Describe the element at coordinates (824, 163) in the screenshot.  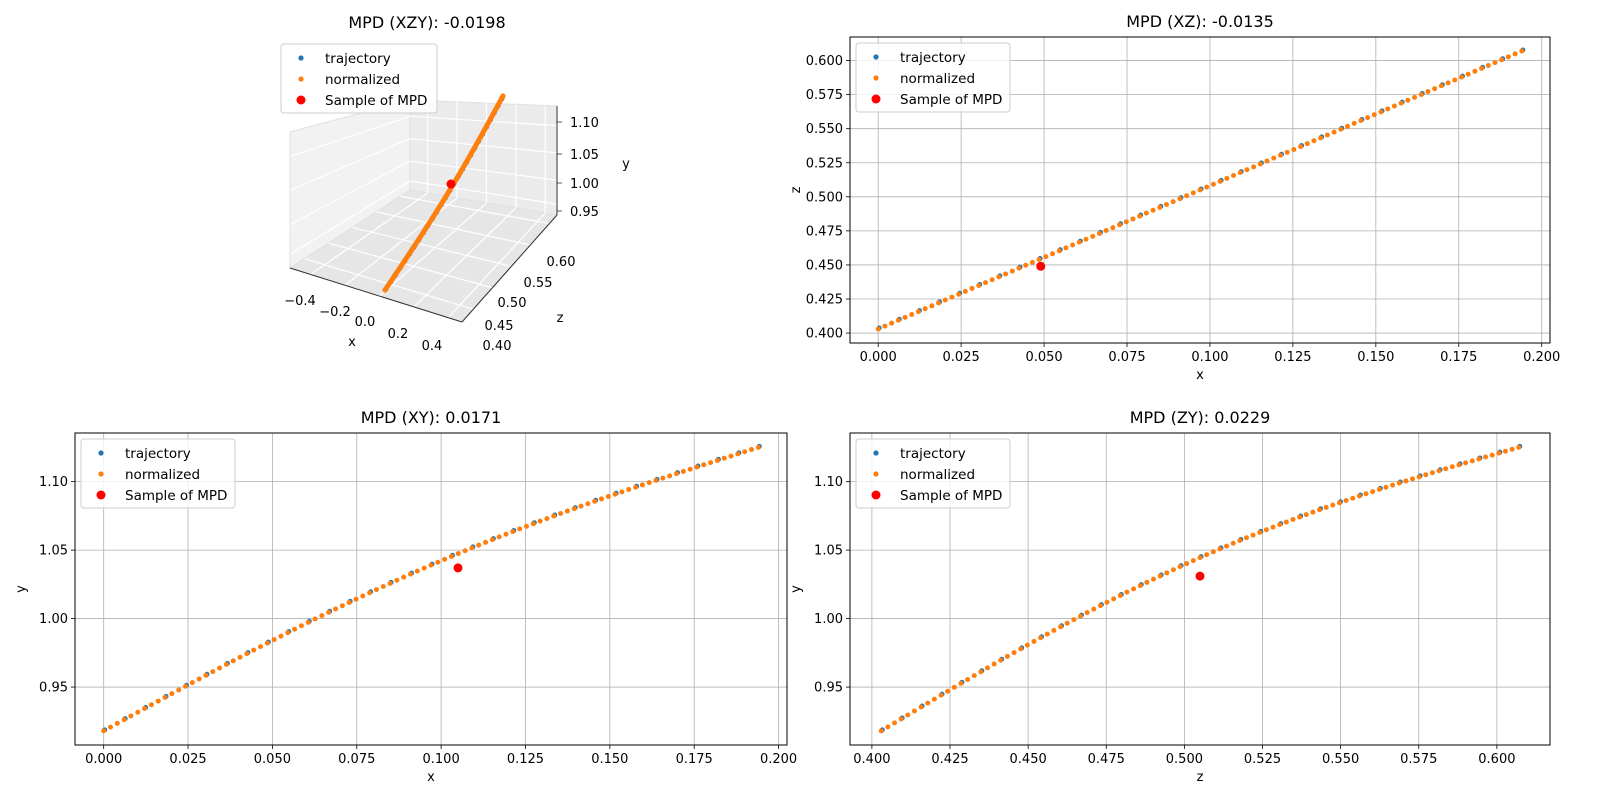
I see `y-tick-label: 0.525` at that location.